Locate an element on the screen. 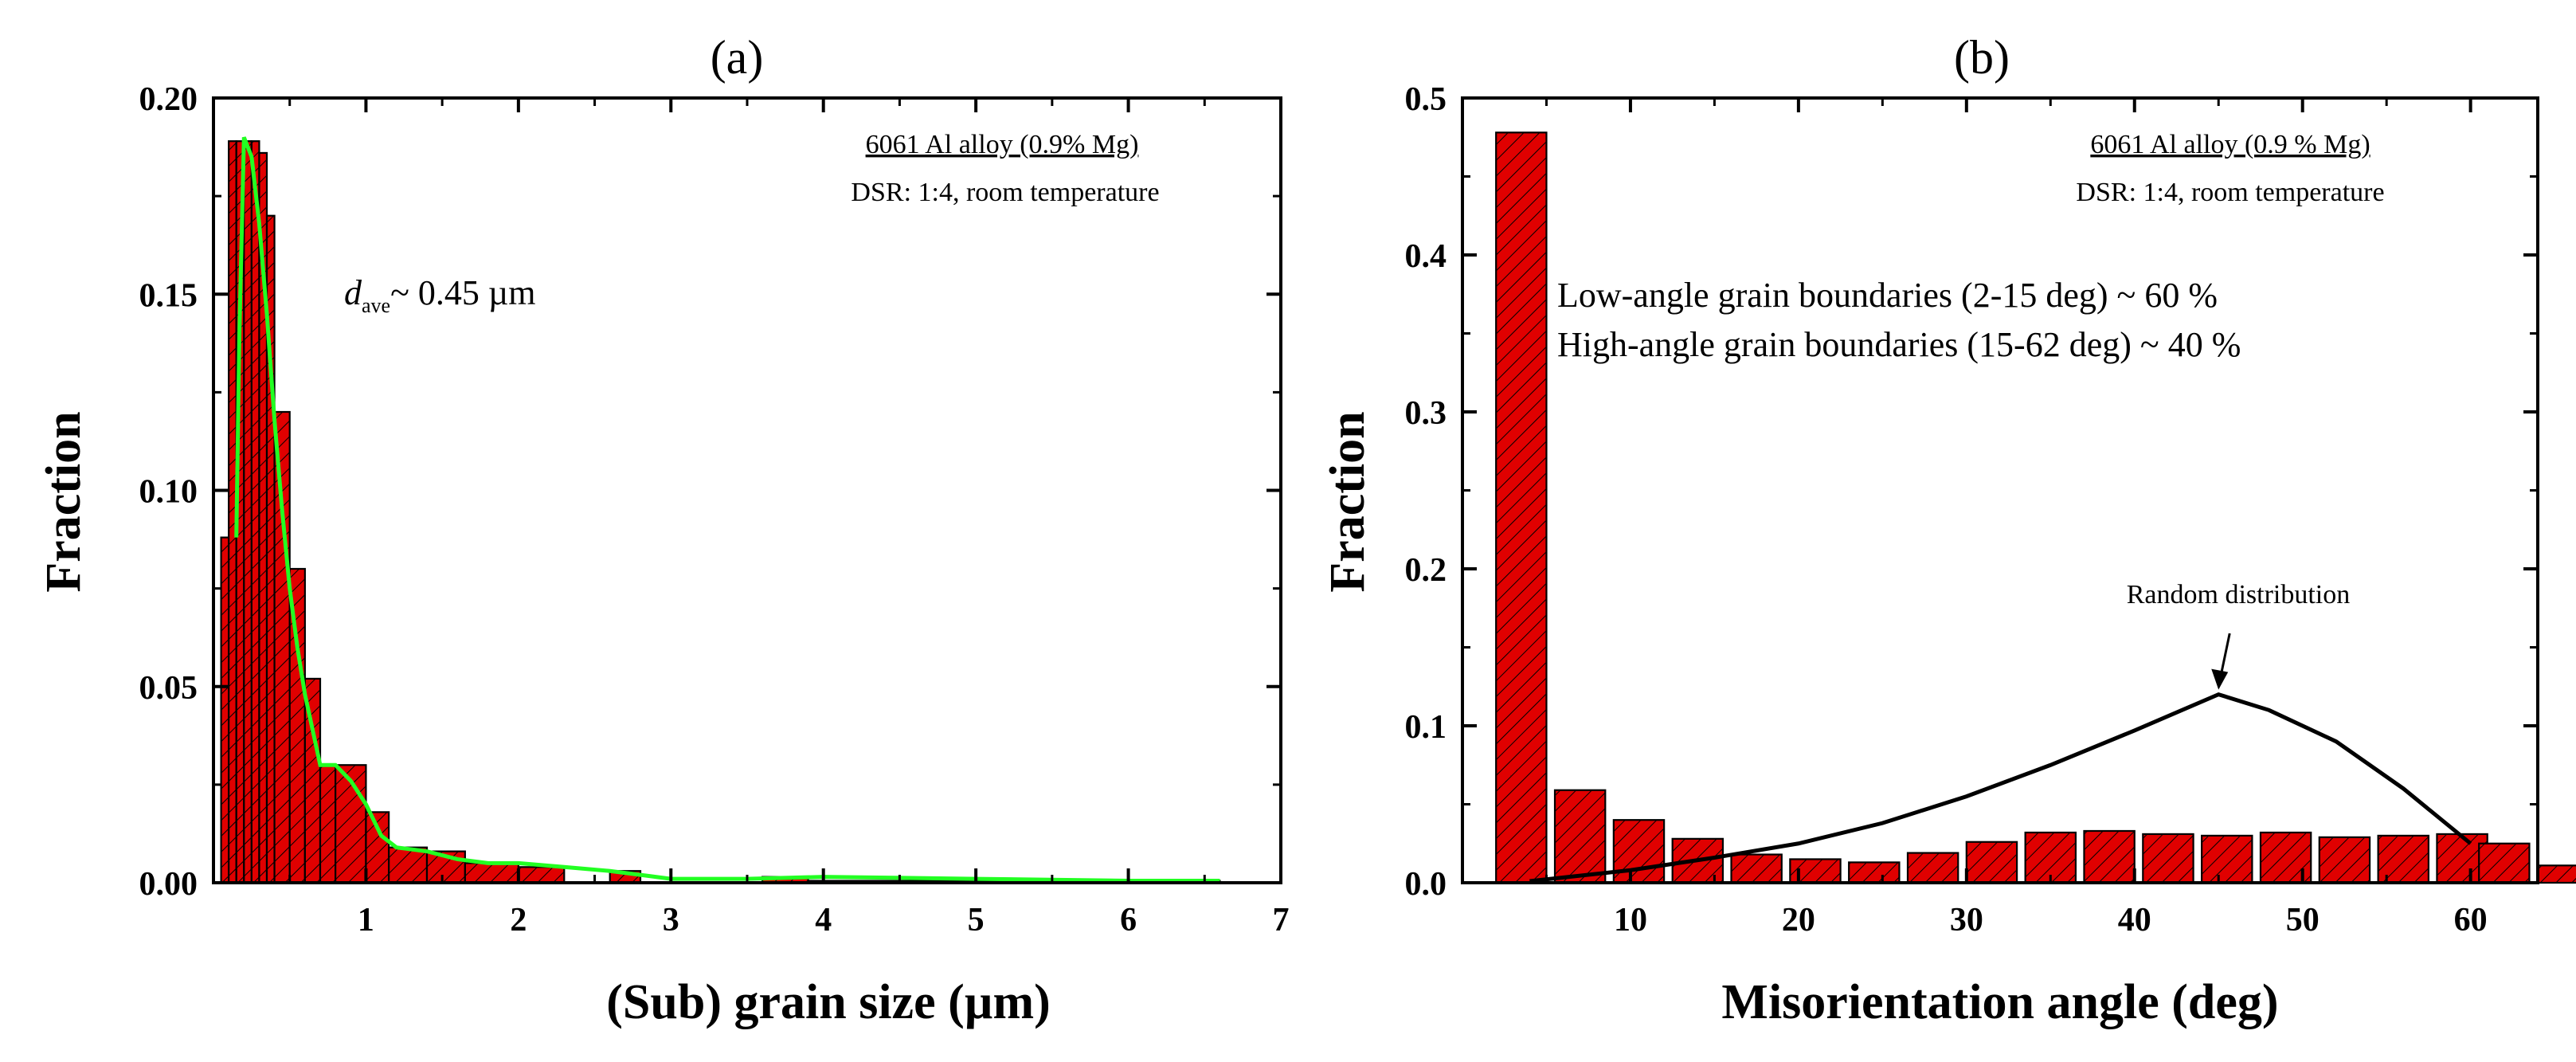 The width and height of the screenshot is (2576, 1062). panel-a-annotation-sub: ave is located at coordinates (376, 306).